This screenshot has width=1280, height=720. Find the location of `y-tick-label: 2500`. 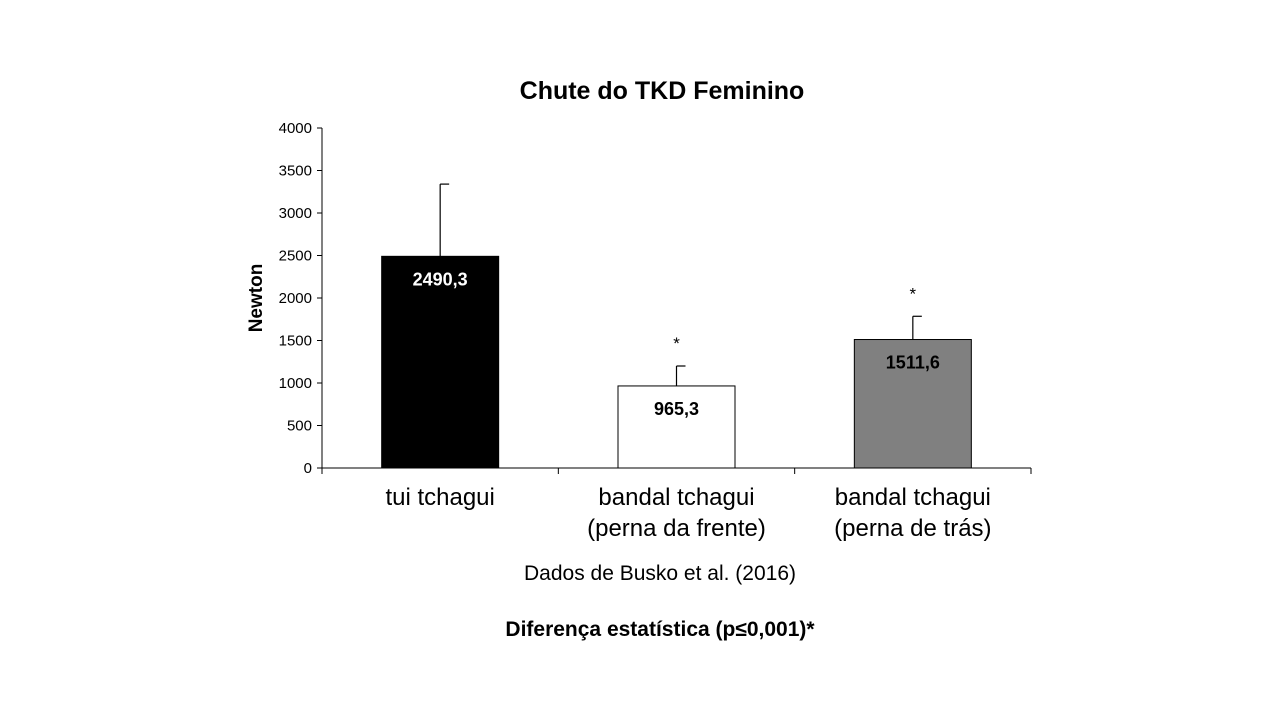

y-tick-label: 2500 is located at coordinates (295, 256).